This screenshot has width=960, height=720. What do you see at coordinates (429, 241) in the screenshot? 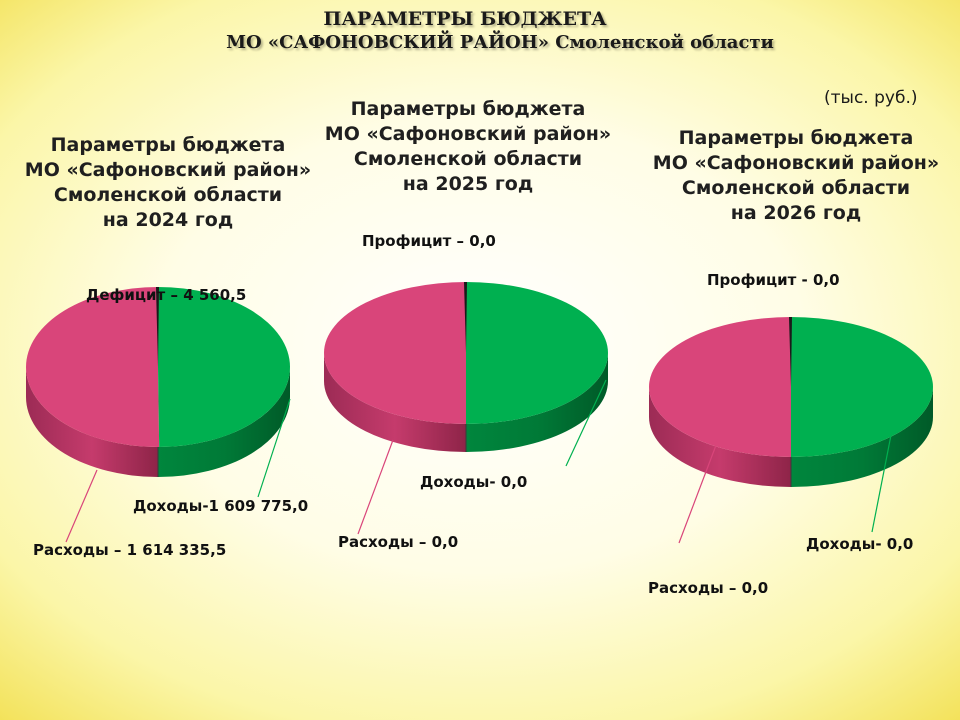
I see `label-2025-surplus: Профицит – 0,0` at bounding box center [429, 241].